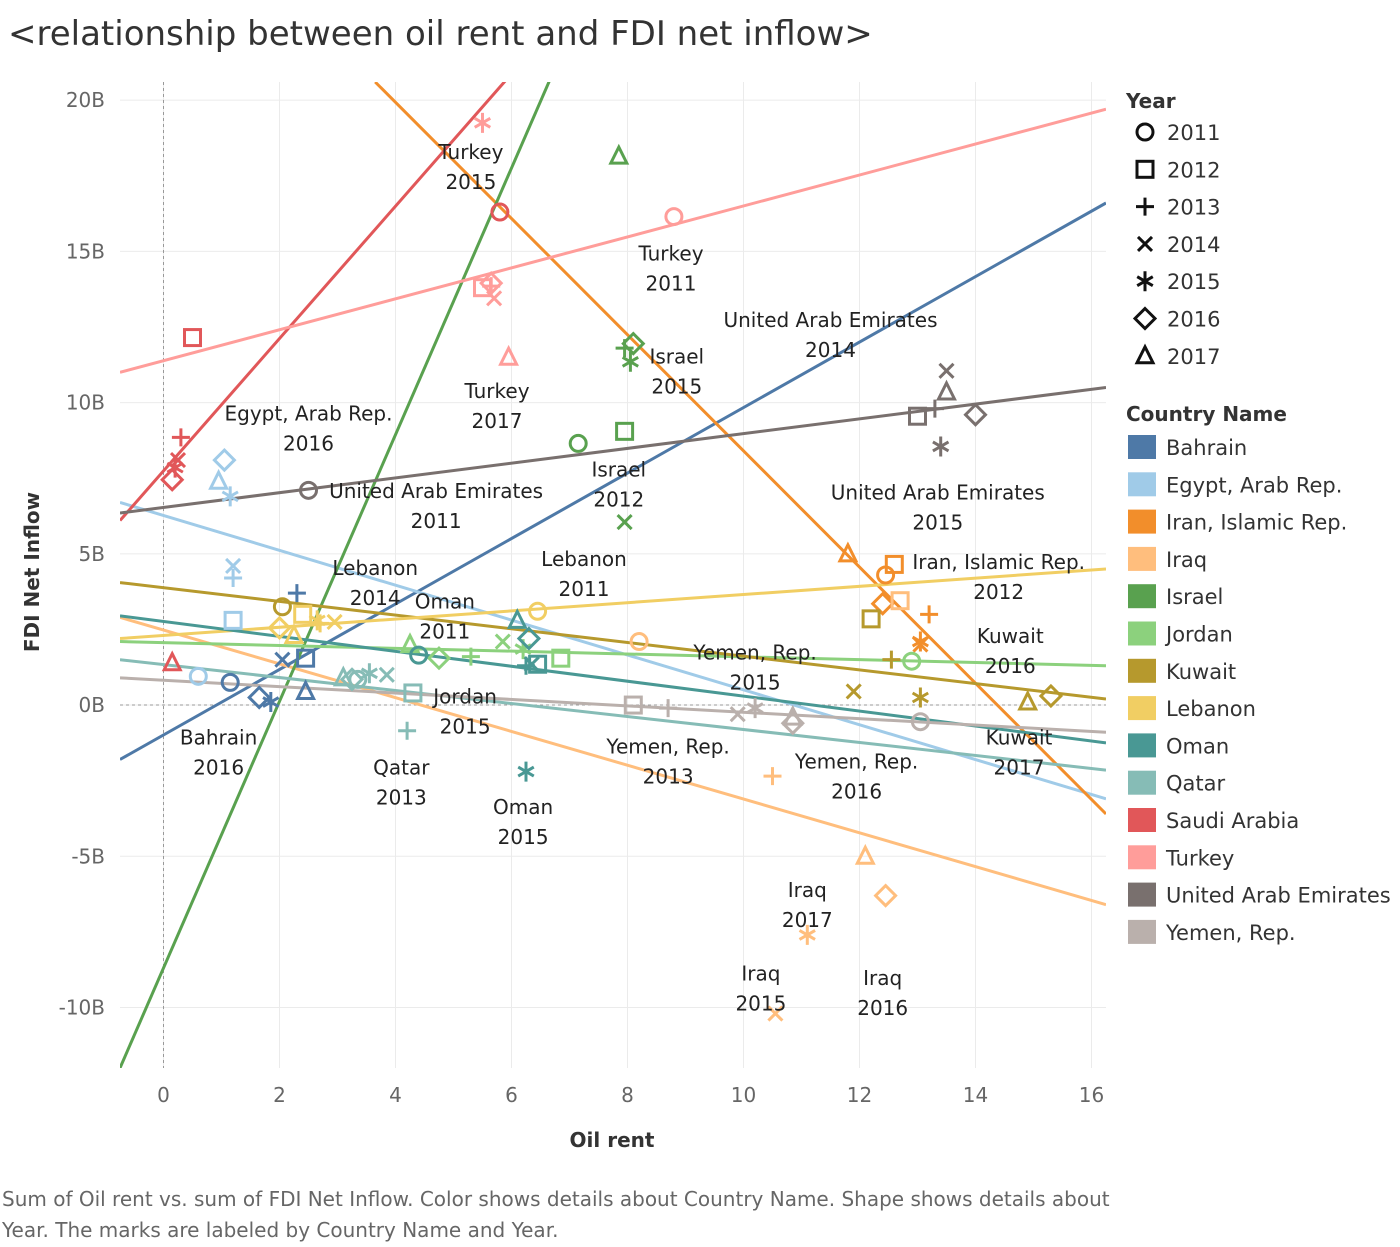 This screenshot has width=1400, height=1247. What do you see at coordinates (1198, 635) in the screenshot?
I see `country-legend-label: Jordan` at bounding box center [1198, 635].